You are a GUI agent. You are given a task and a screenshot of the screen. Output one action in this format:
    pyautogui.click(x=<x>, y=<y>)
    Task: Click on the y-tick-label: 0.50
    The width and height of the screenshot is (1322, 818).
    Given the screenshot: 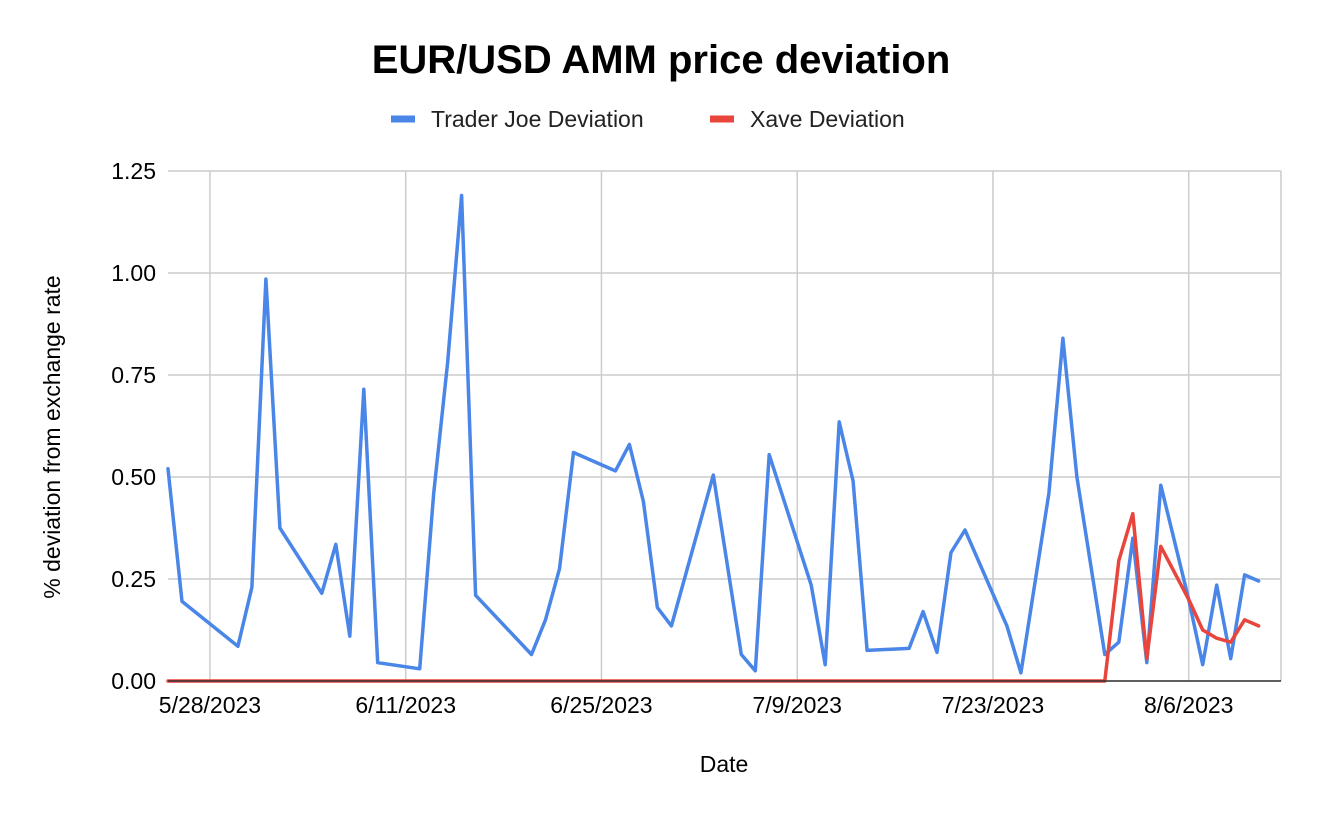 What is the action you would take?
    pyautogui.click(x=133, y=477)
    